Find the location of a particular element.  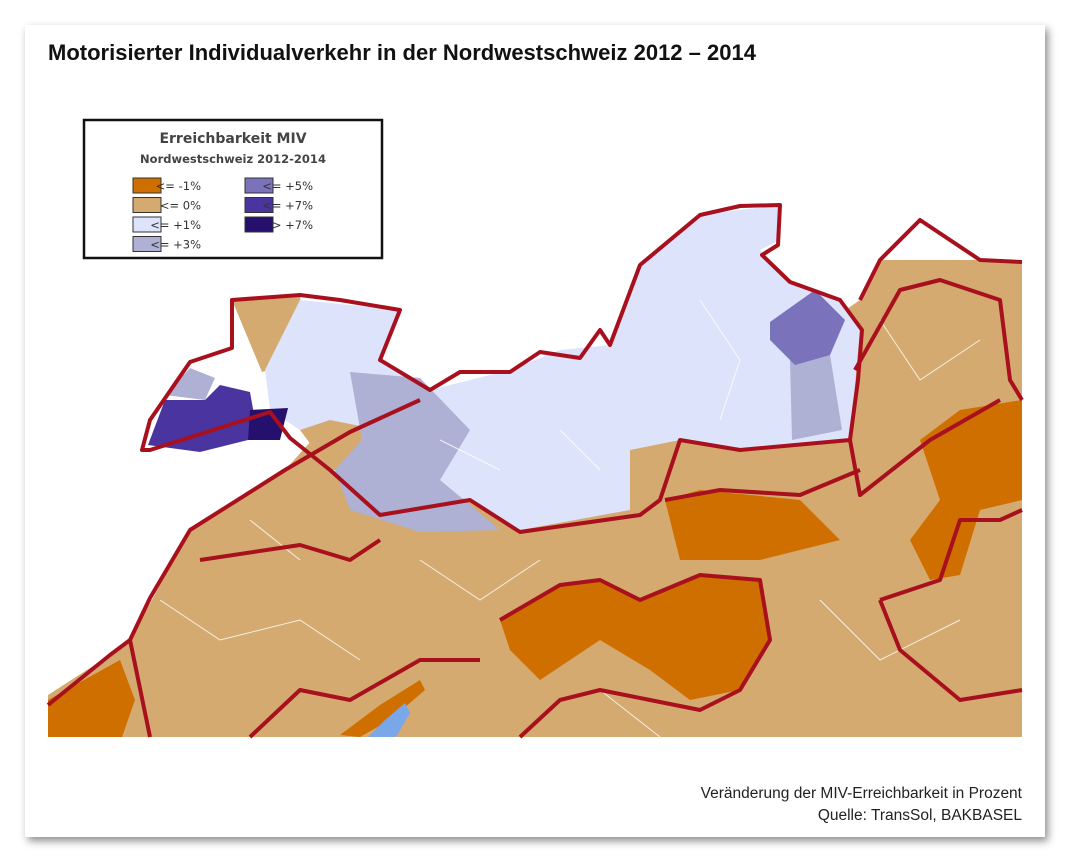

legend-label: <= 0% is located at coordinates (180, 206).